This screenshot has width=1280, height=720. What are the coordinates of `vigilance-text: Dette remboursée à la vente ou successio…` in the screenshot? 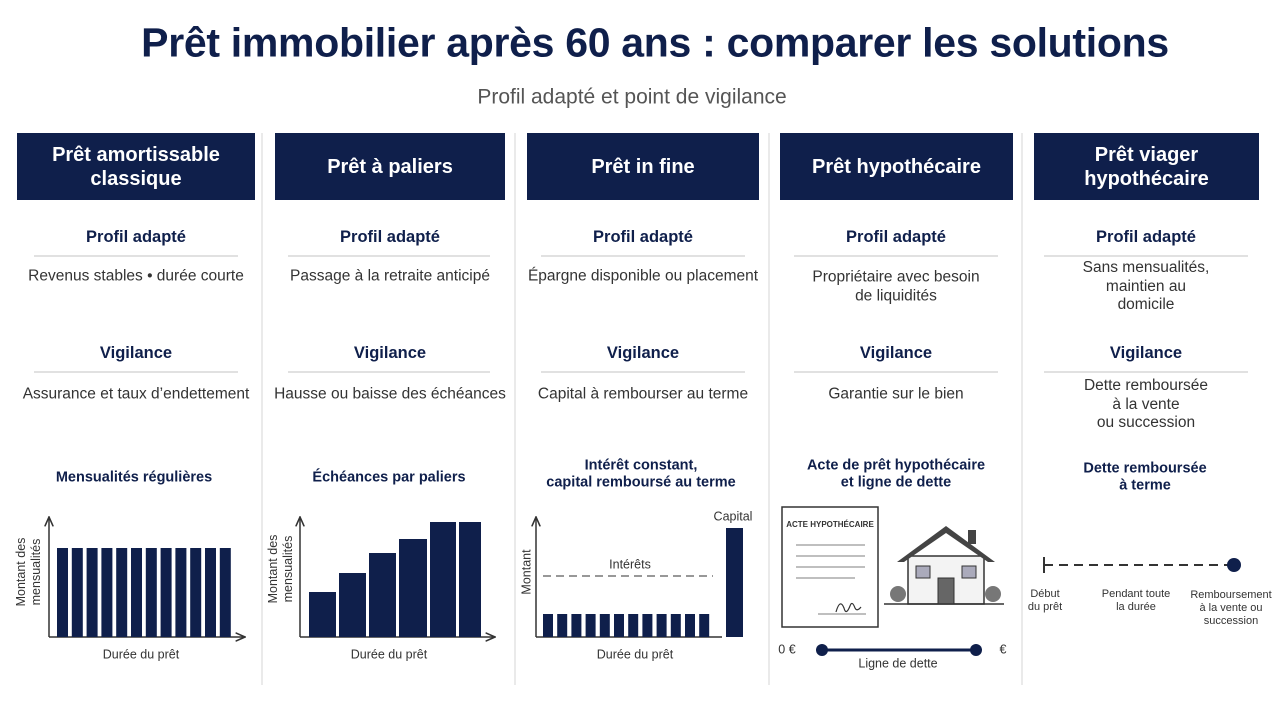 It's located at (1146, 404).